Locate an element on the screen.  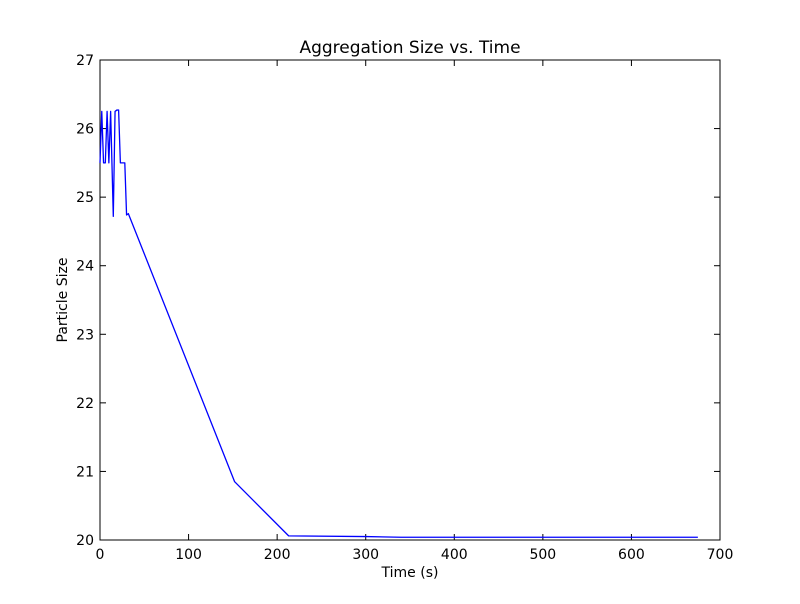
y-tick-label: 27 is located at coordinates (85, 61).